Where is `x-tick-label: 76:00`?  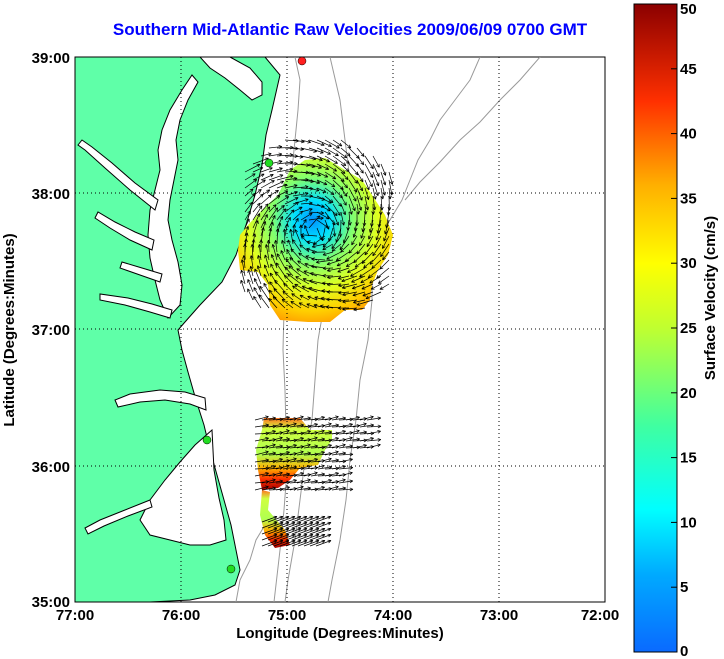 x-tick-label: 76:00 is located at coordinates (181, 615).